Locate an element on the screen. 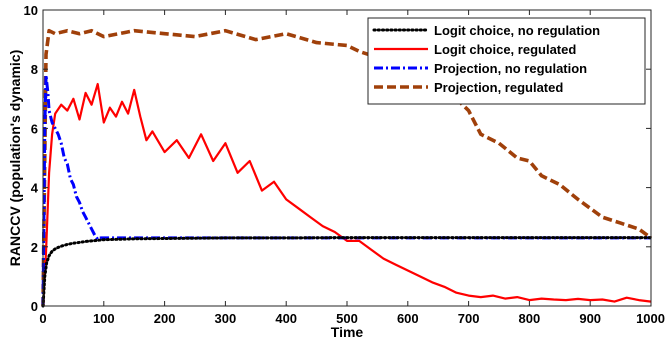  x-tick-label: 1000 is located at coordinates (650, 318).